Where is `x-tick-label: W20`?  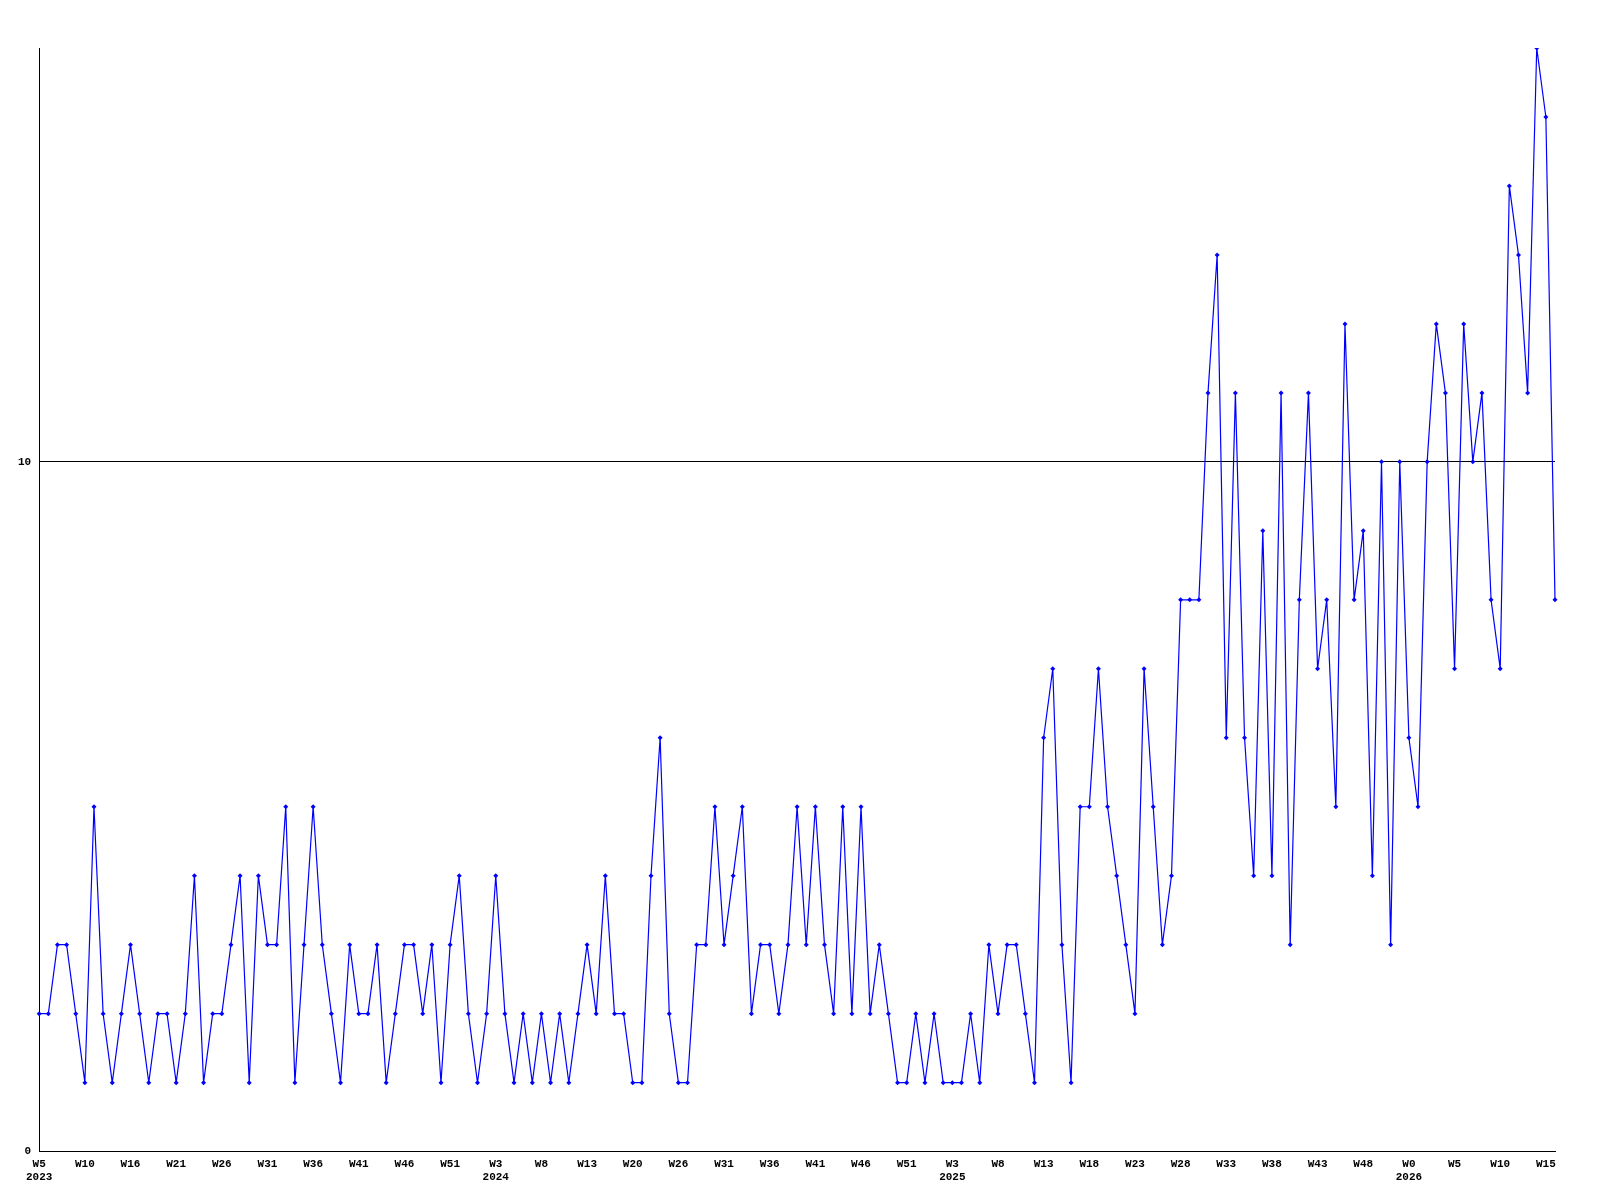
x-tick-label: W20 is located at coordinates (632, 1163).